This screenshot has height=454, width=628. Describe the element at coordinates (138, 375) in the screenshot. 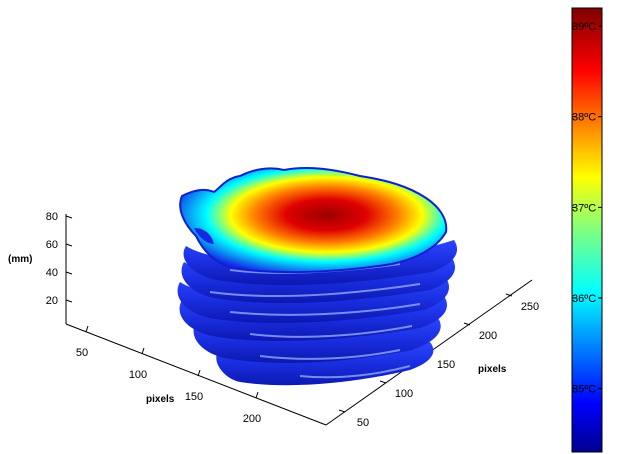

I see `x-tick-label: 100` at that location.